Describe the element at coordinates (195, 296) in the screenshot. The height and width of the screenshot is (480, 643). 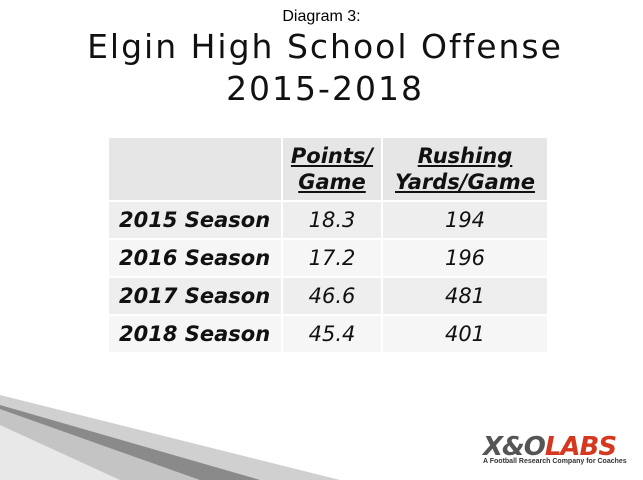
I see `row-label: 2017 Season` at that location.